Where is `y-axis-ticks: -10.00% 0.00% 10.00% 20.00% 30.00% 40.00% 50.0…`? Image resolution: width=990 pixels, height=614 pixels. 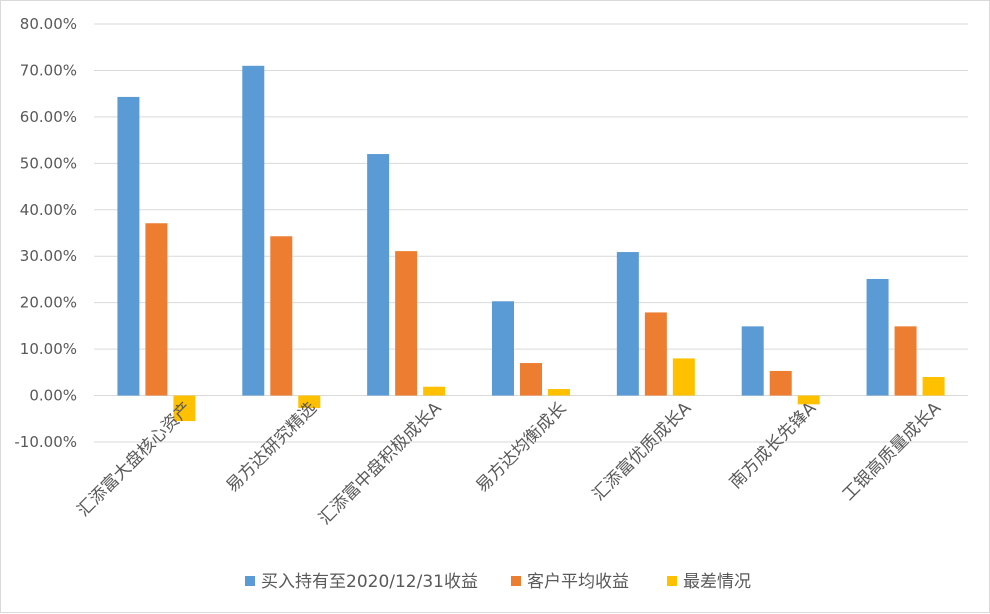
y-axis-ticks: -10.00% 0.00% 10.00% 20.00% 30.00% 40.00% 50.0… is located at coordinates (45, 233).